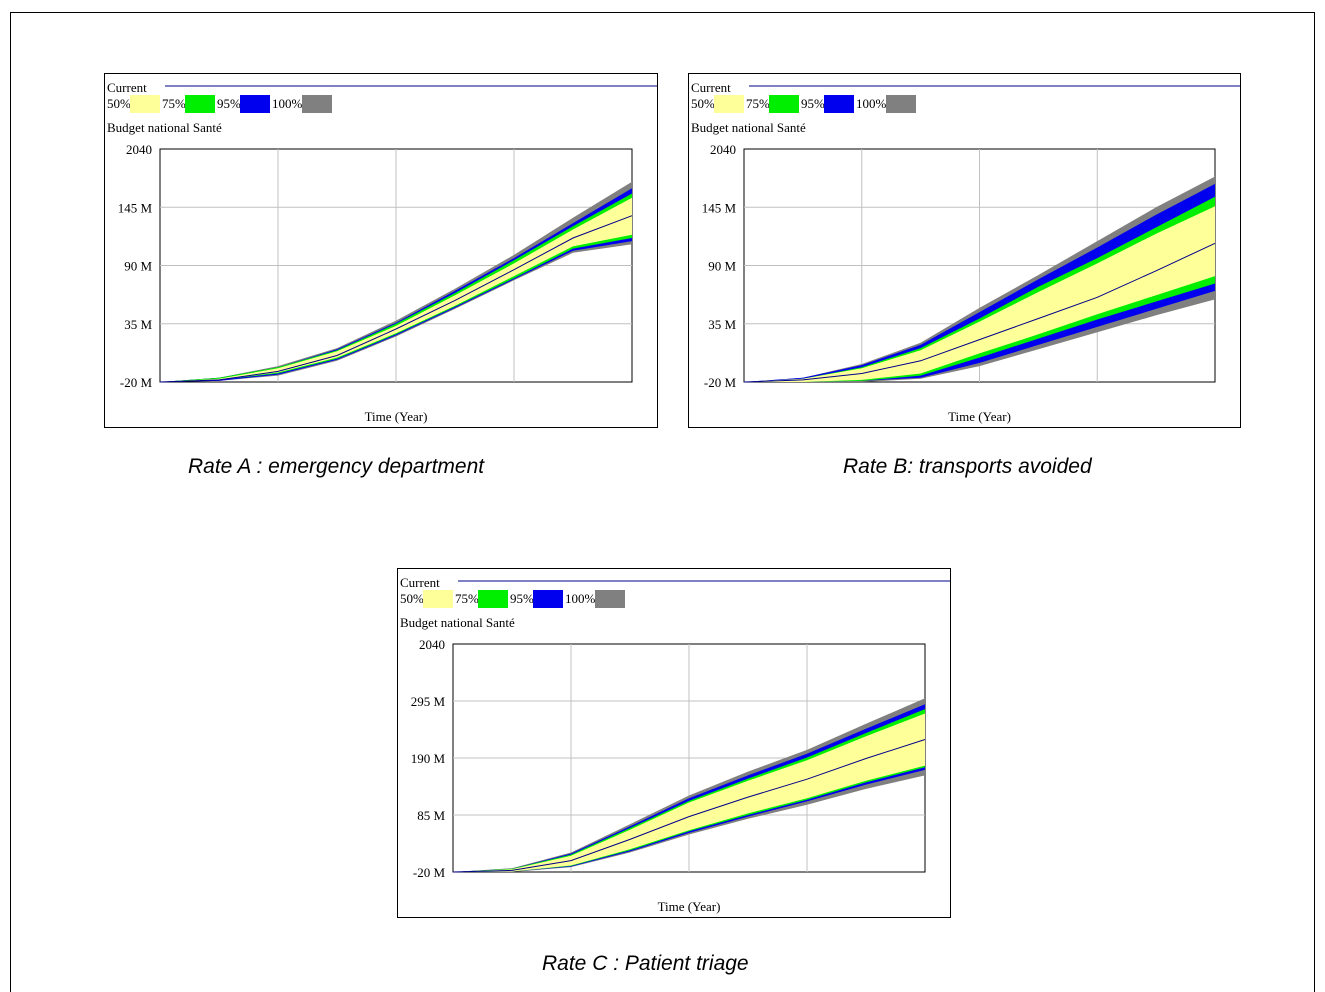 The width and height of the screenshot is (1325, 992). I want to click on y-tick-label: 85 M, so click(431, 815).